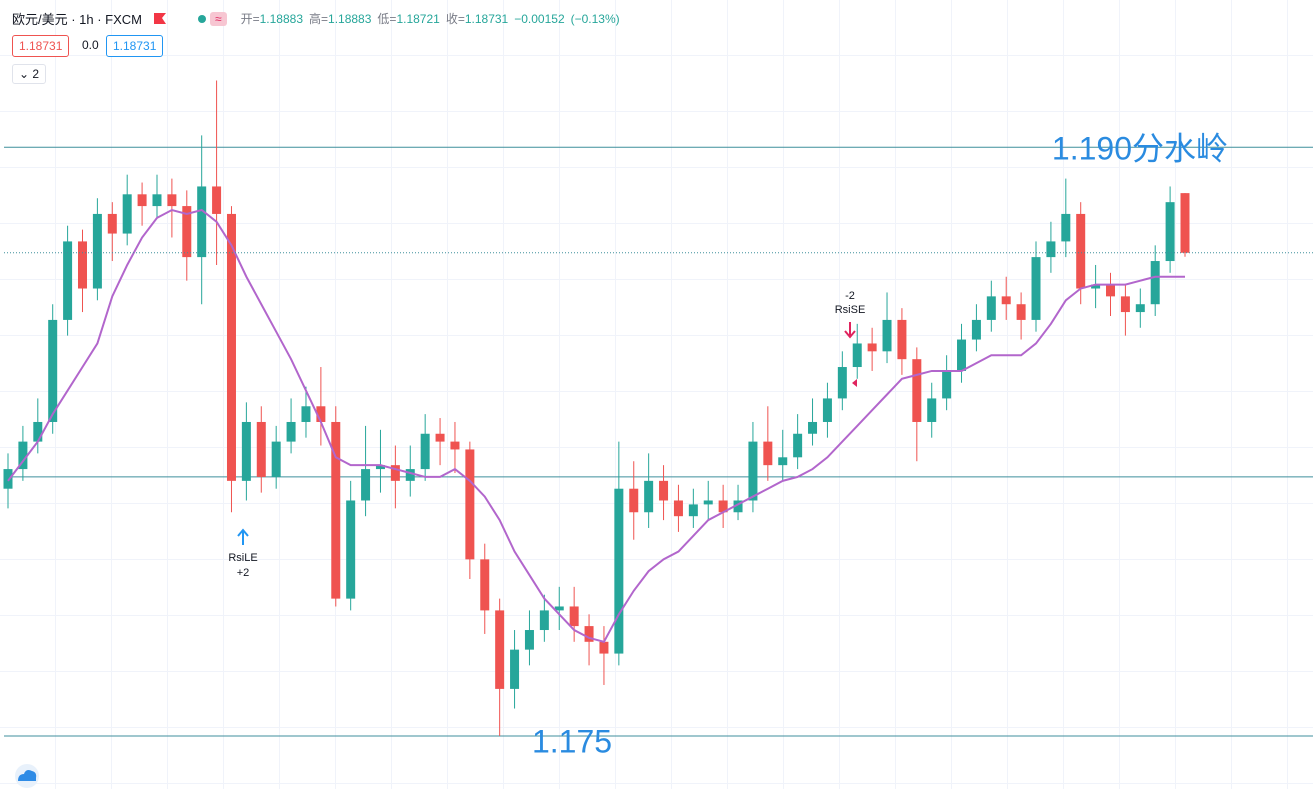 The width and height of the screenshot is (1313, 789). Describe the element at coordinates (387, 19) in the screenshot. I see `ohlc-label: 低=` at that location.